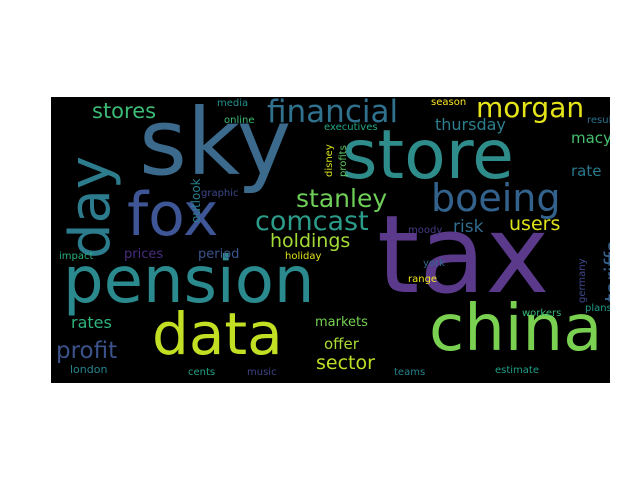 This screenshot has height=480, width=640. I want to click on word-store: store, so click(428, 155).